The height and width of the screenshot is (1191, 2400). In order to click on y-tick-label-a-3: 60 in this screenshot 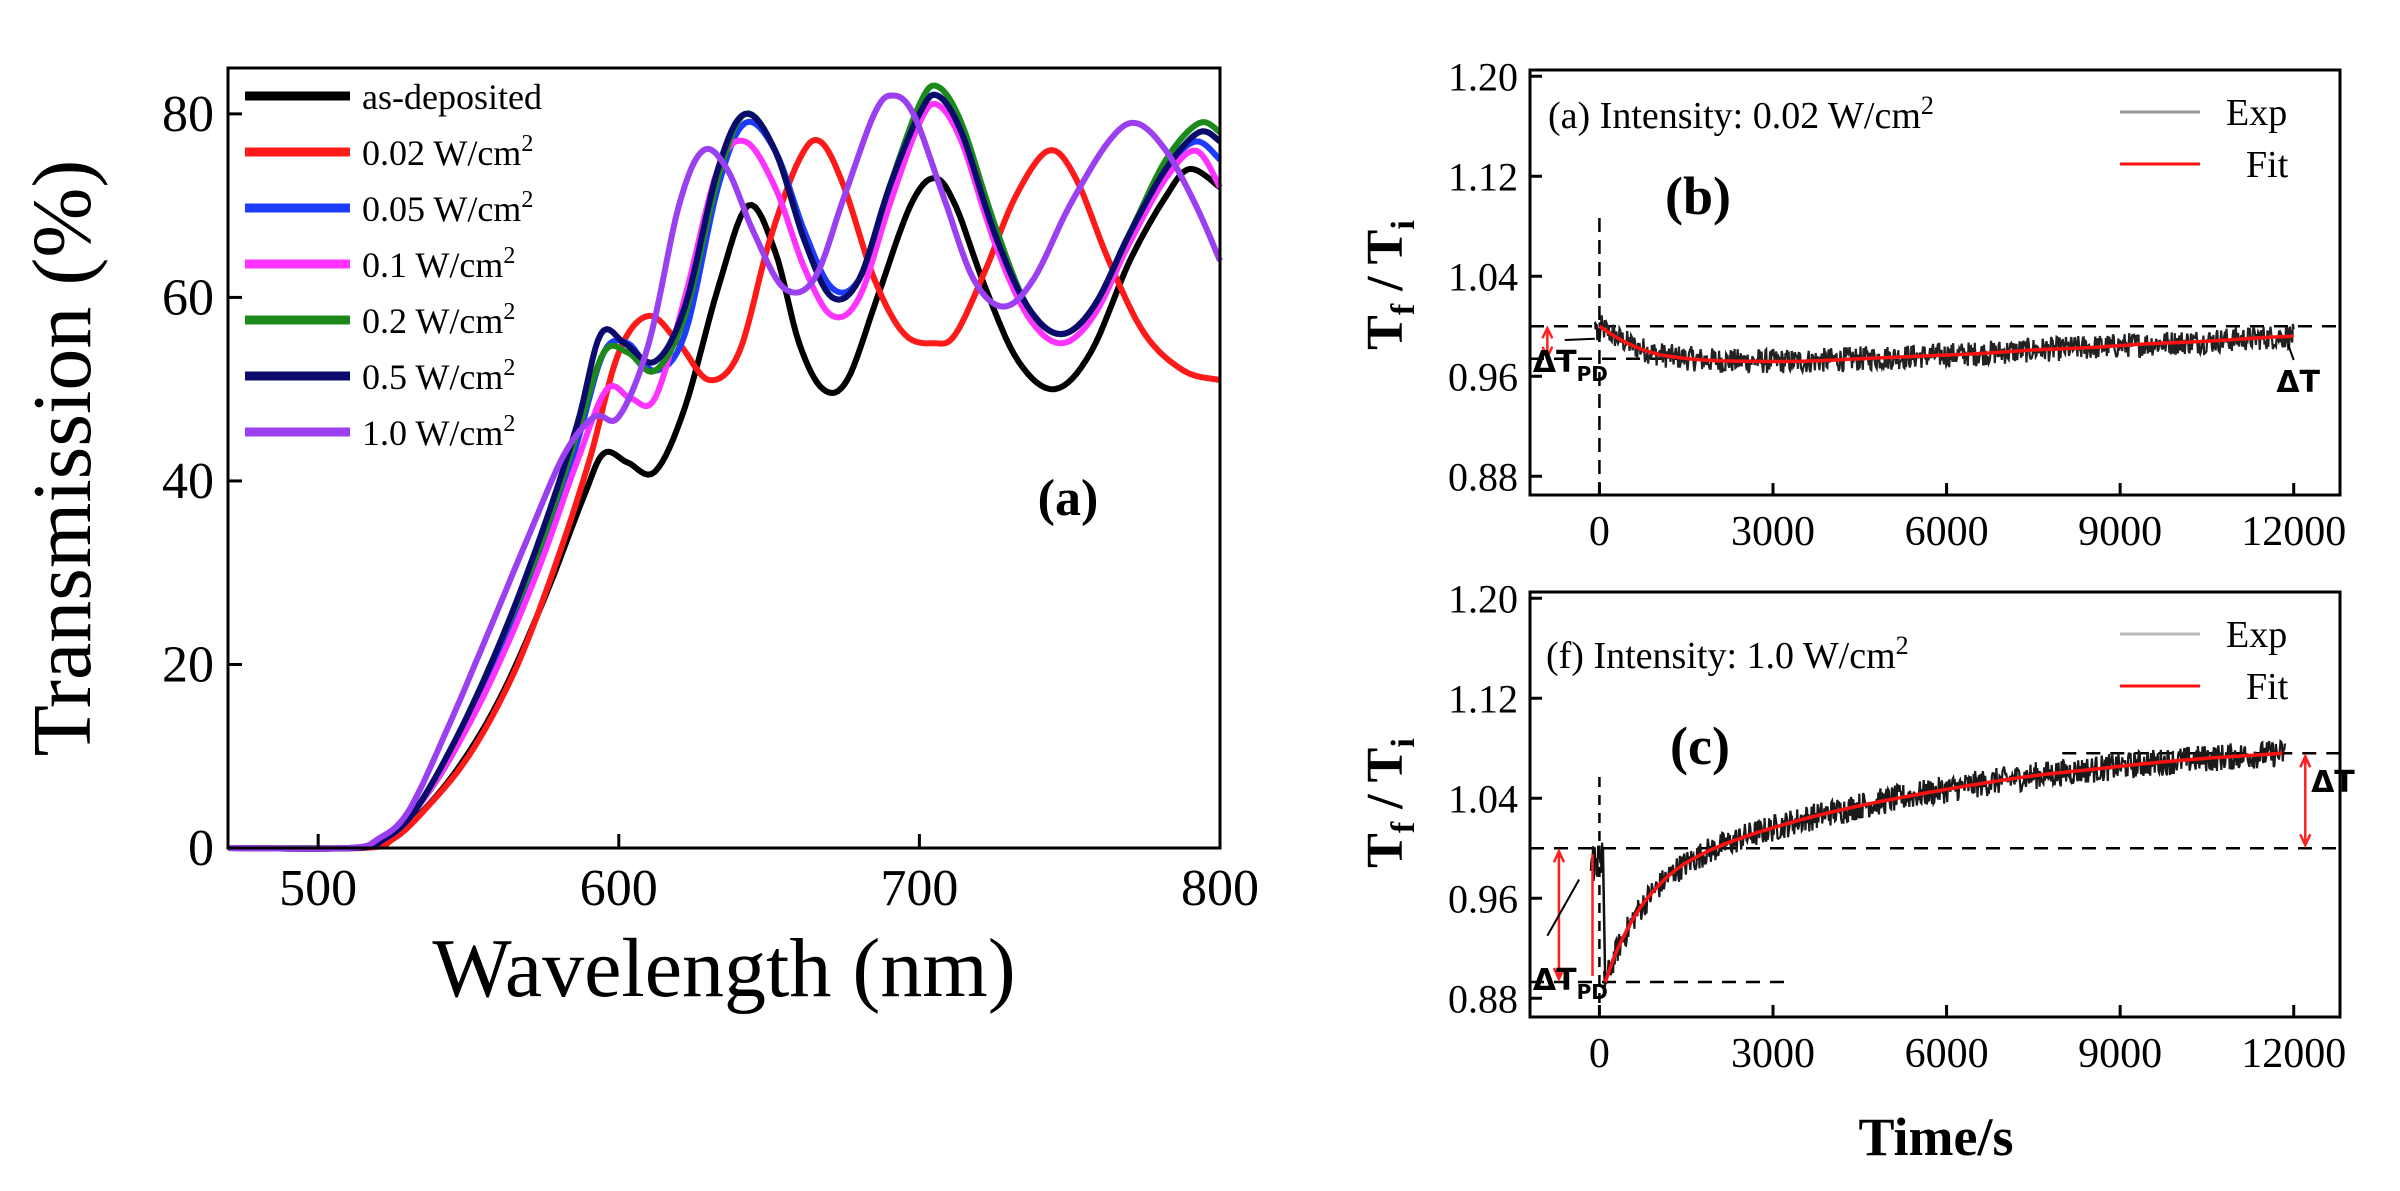, I will do `click(188, 297)`.